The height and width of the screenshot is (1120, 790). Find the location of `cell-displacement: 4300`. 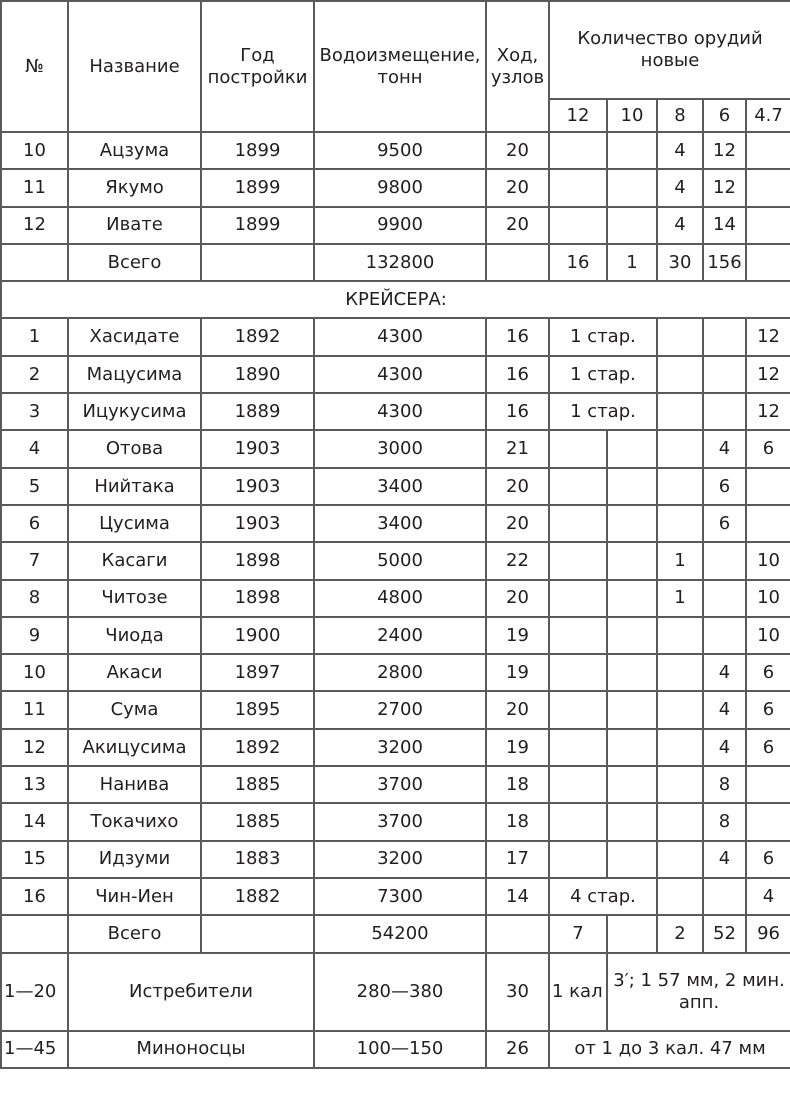

cell-displacement: 4300 is located at coordinates (400, 412).